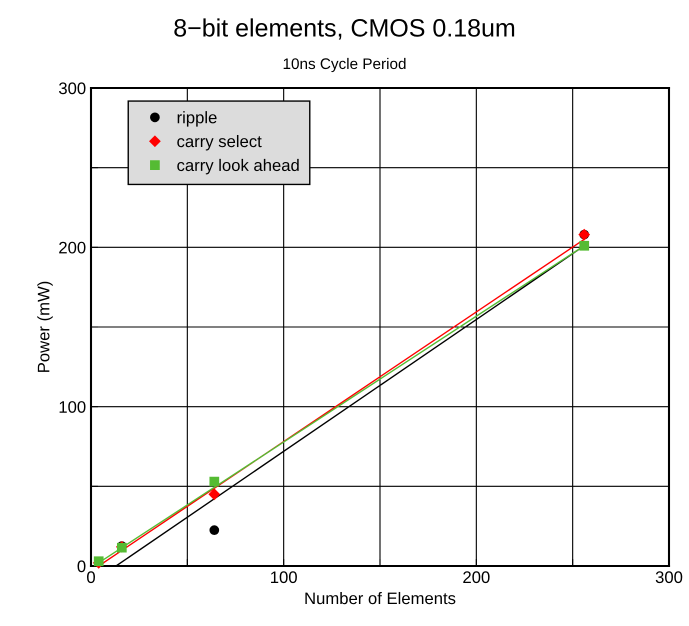 This screenshot has width=689, height=626. I want to click on legend-label: ripple, so click(197, 119).